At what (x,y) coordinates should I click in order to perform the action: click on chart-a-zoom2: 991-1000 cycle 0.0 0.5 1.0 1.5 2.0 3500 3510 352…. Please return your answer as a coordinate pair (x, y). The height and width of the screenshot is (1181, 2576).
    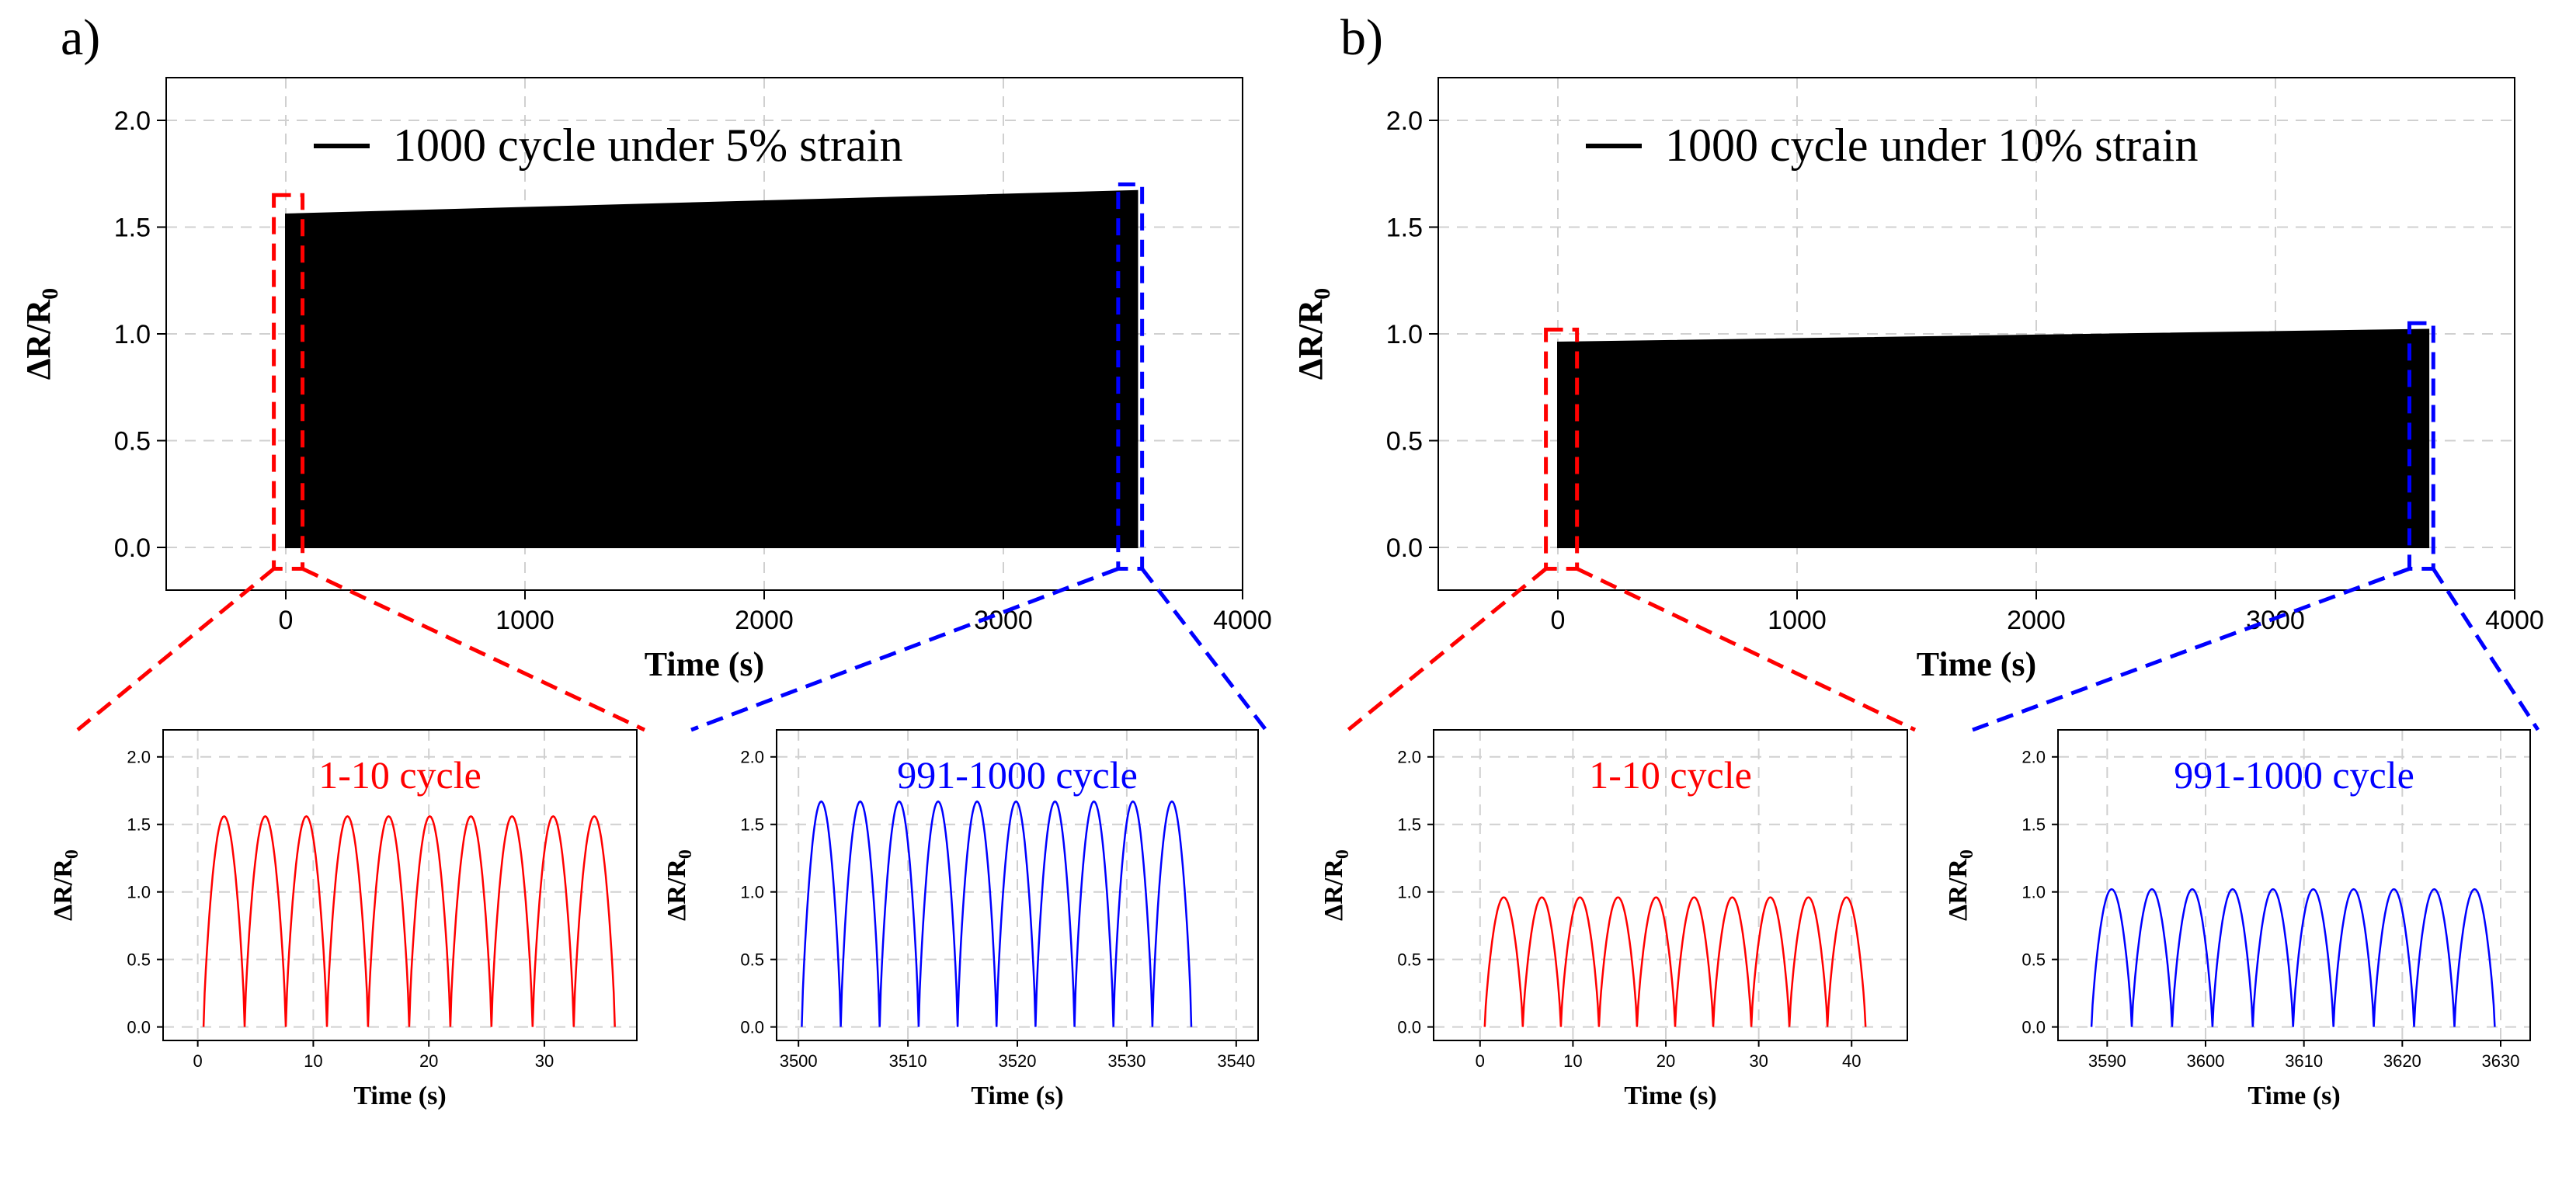
    Looking at the image, I should click on (960, 920).